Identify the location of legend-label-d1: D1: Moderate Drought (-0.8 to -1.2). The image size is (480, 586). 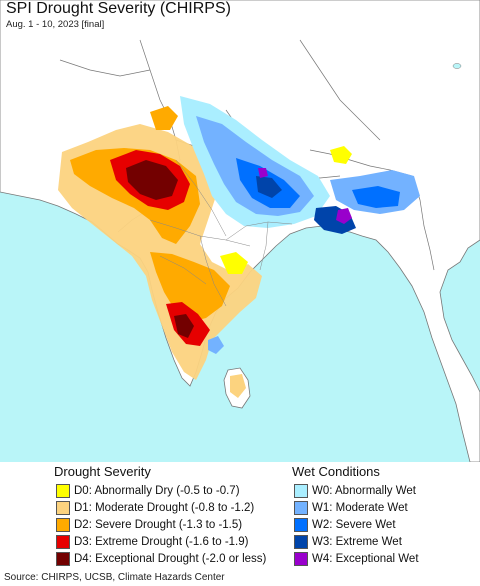
(164, 508).